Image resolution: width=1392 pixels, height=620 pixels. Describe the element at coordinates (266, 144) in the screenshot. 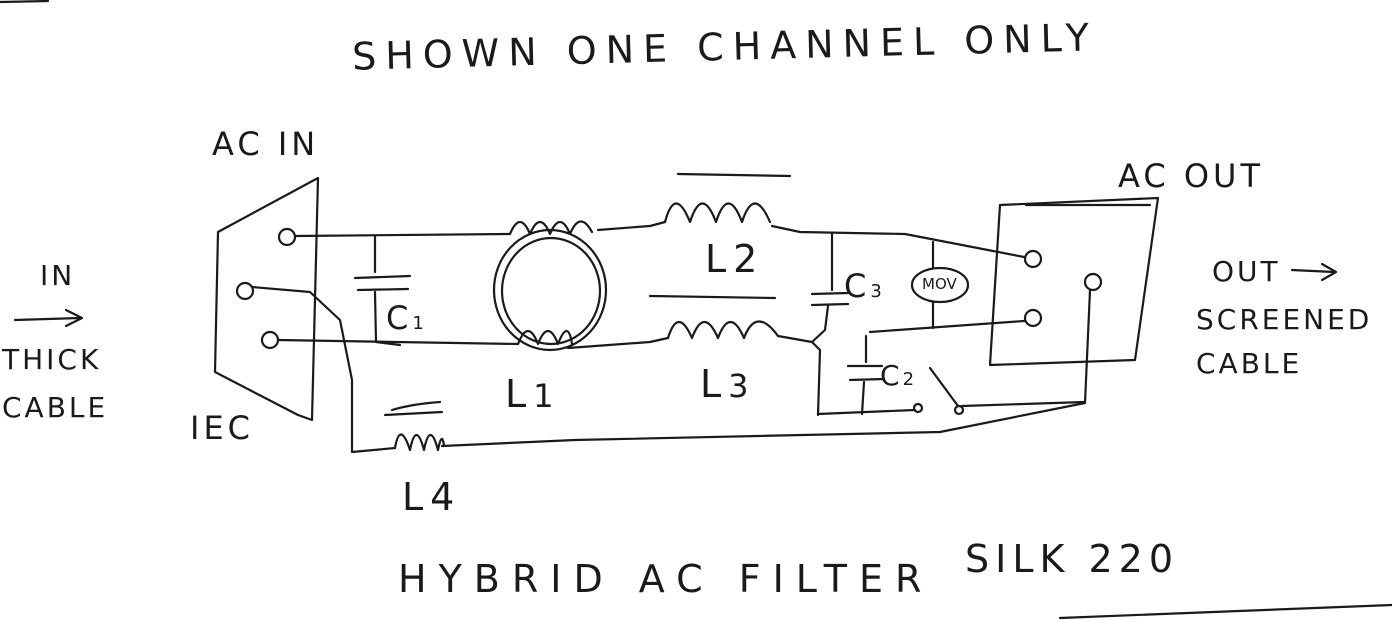

I see `ac-in-label: AC IN` at that location.